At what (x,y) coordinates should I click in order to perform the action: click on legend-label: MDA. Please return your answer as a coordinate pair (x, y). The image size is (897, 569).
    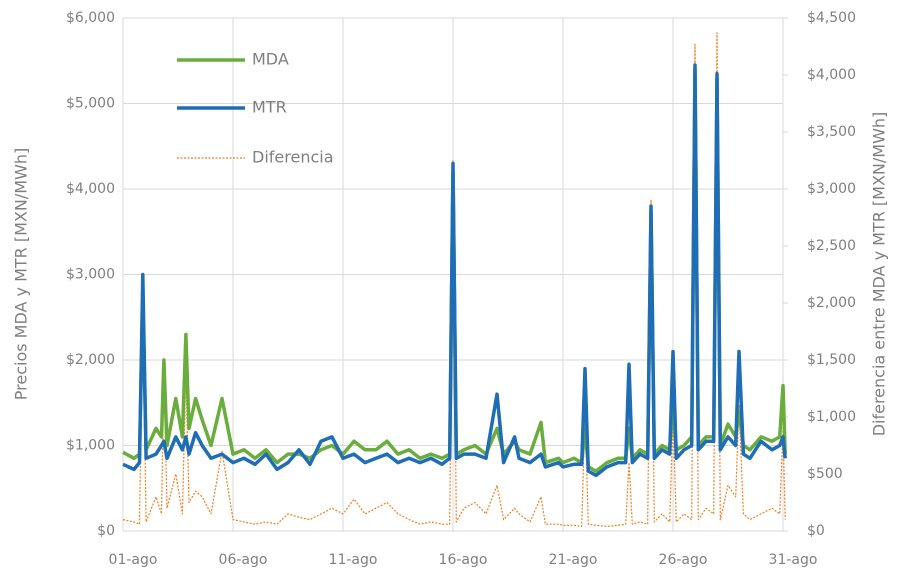
    Looking at the image, I should click on (270, 59).